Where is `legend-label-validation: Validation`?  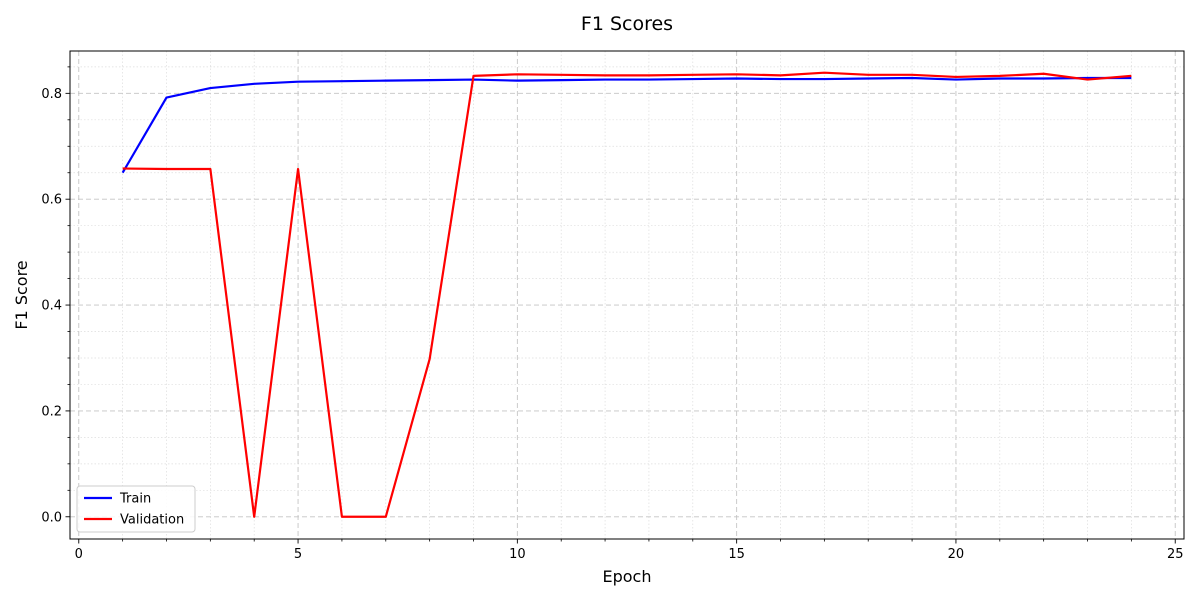
legend-label-validation: Validation is located at coordinates (152, 520).